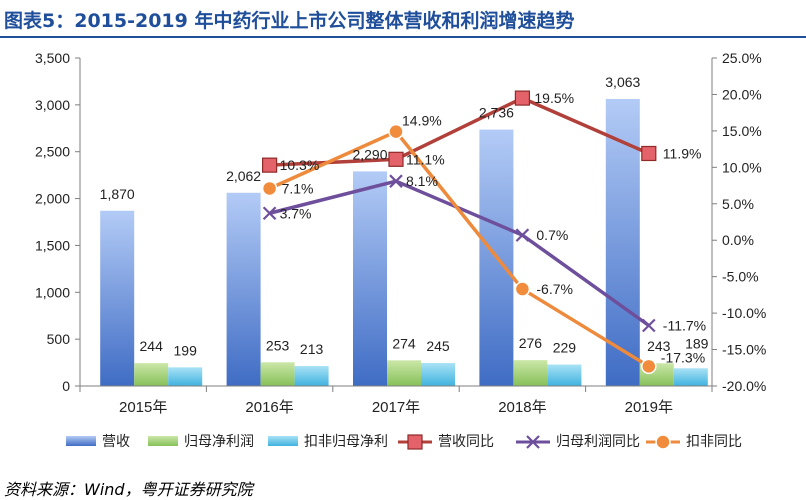  Describe the element at coordinates (738, 204) in the screenshot. I see `right-tick-label: 5.0%` at that location.